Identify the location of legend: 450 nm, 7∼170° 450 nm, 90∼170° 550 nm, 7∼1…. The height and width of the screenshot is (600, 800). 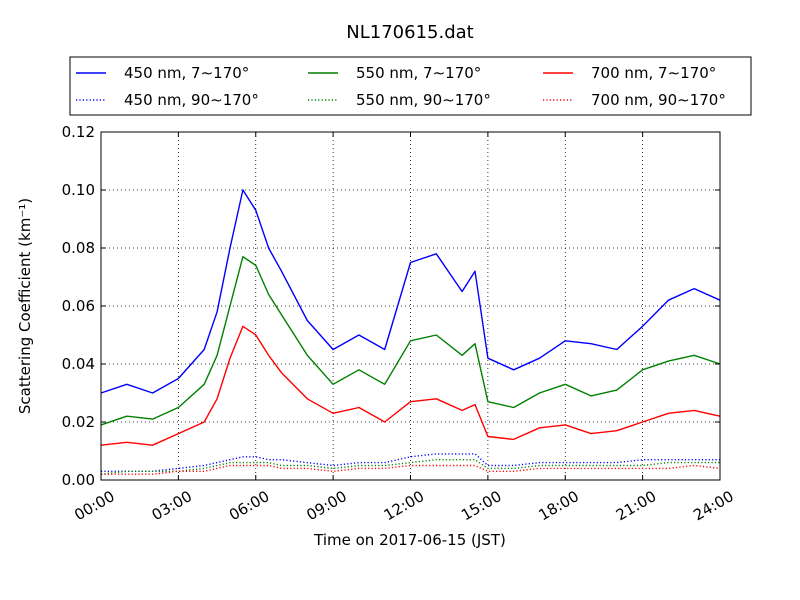
(410, 86).